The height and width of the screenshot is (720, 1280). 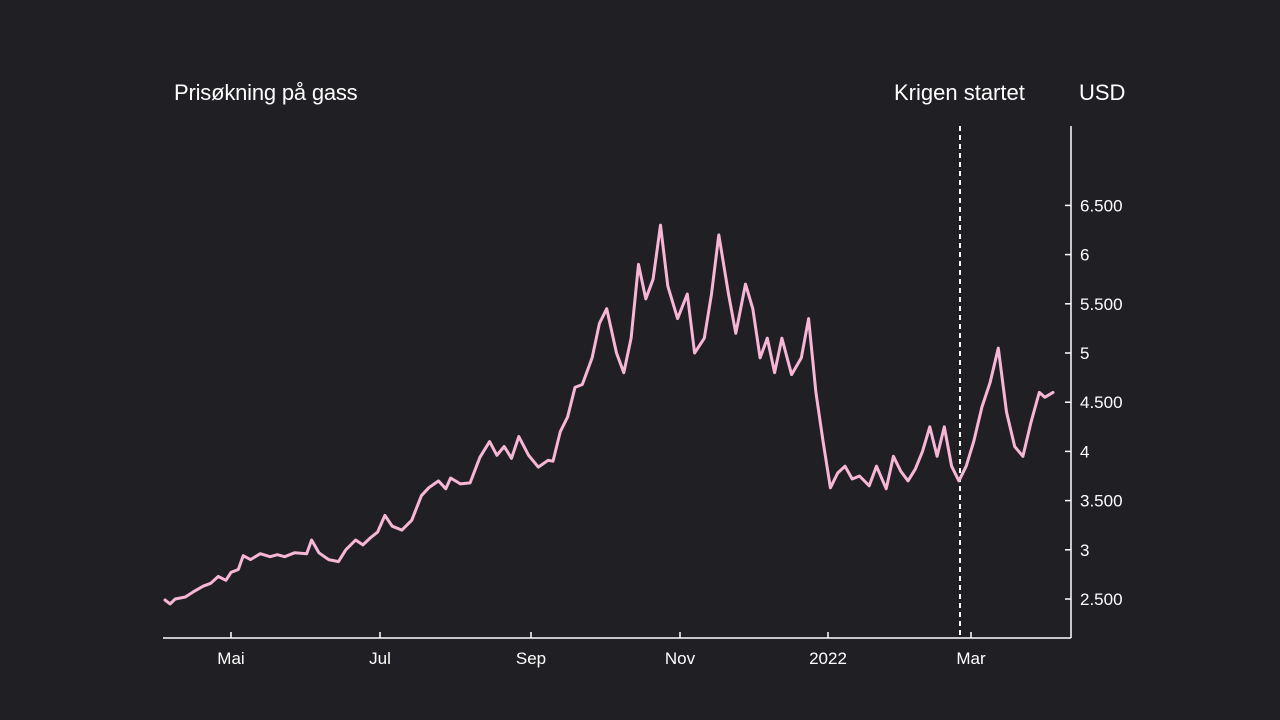 What do you see at coordinates (601, 650) in the screenshot?
I see `x-axis-ticks: Mai Jul Sep Nov 2022 Mar` at bounding box center [601, 650].